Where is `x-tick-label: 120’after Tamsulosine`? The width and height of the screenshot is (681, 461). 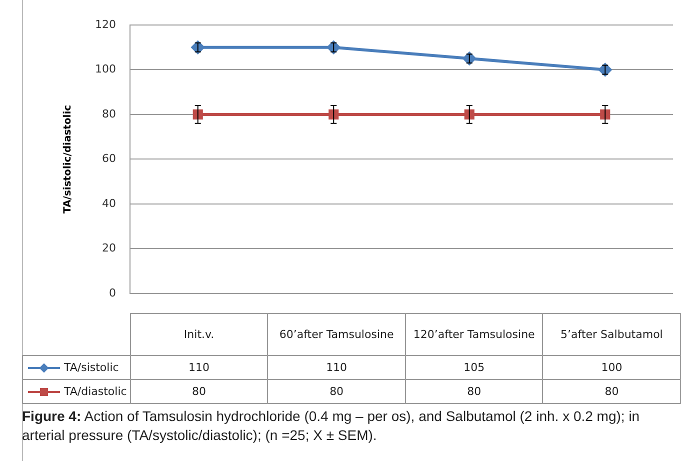 x-tick-label: 120’after Tamsulosine is located at coordinates (474, 335).